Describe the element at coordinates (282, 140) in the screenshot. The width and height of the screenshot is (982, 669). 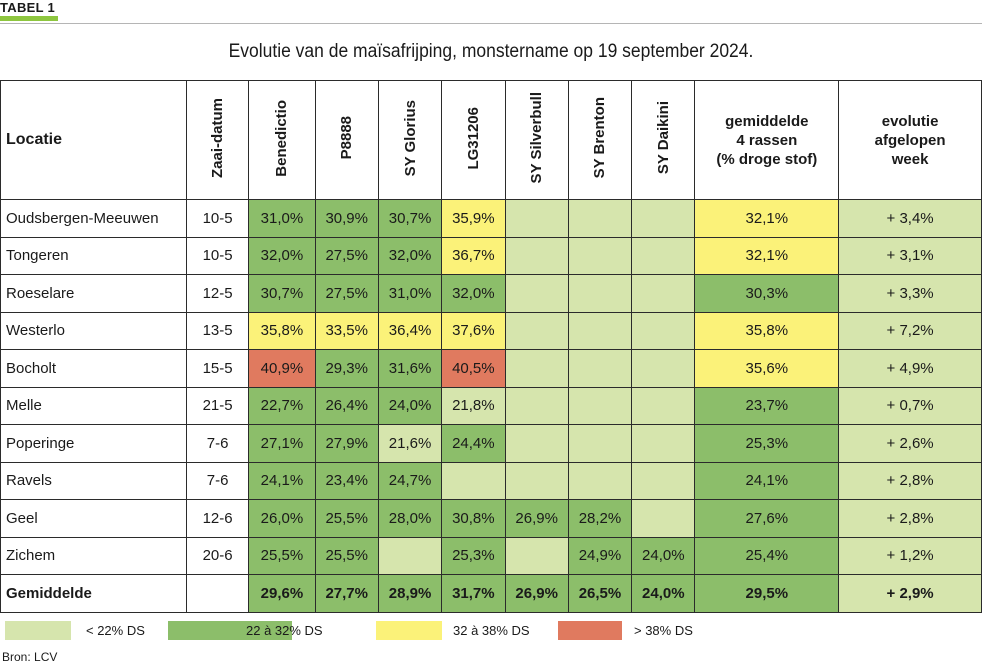
I see `header-variety: Benedictio` at that location.